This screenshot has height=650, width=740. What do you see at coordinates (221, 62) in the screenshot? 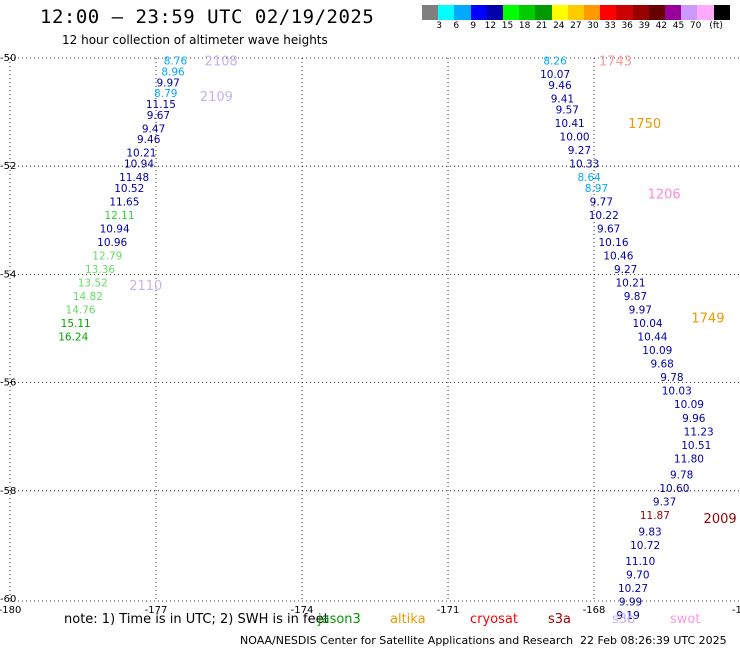
I see `pass-time-label: 2108` at bounding box center [221, 62].